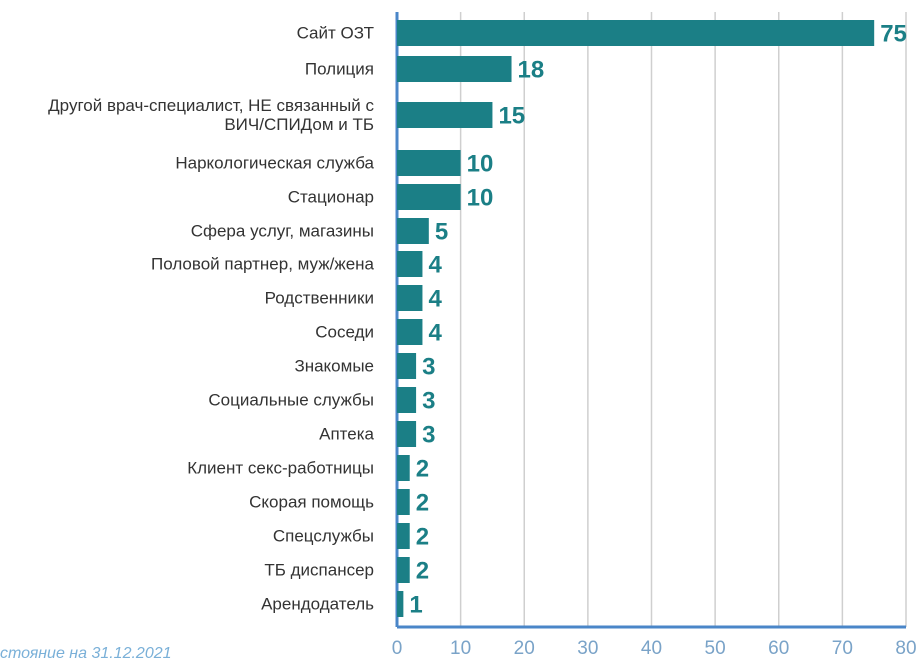 Image resolution: width=922 pixels, height=663 pixels. Describe the element at coordinates (842, 648) in the screenshot. I see `x-tick-label: 70` at that location.